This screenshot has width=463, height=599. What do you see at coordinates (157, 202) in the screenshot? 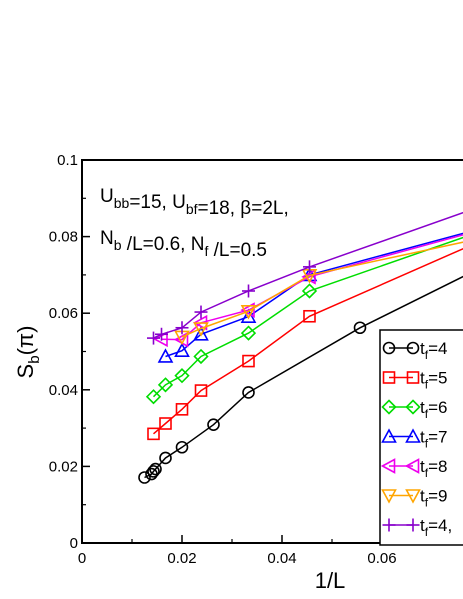
I see `text-run: =15, U` at bounding box center [157, 202].